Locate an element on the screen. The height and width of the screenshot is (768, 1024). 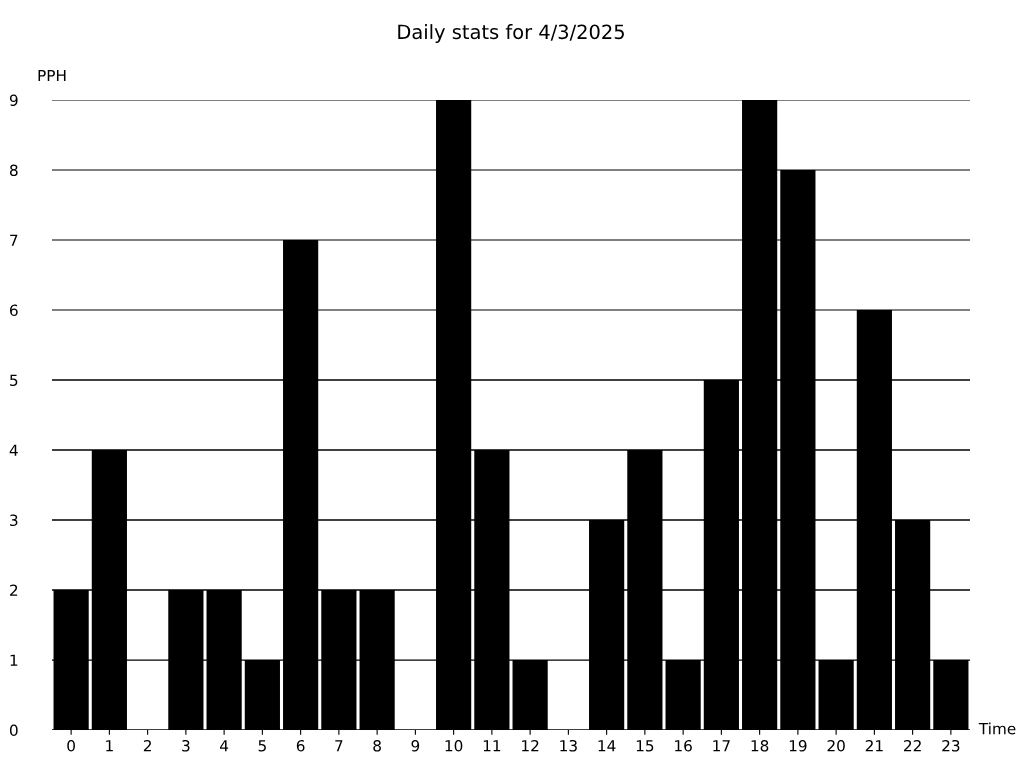
x-tick-label: 8 is located at coordinates (377, 745).